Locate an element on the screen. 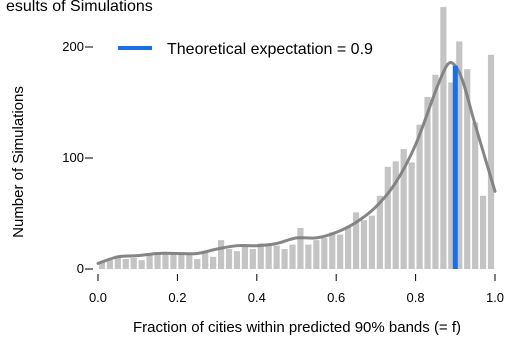 Image resolution: width=511 pixels, height=346 pixels. legend-label: Theoretical expectation = 0.9 is located at coordinates (270, 49).